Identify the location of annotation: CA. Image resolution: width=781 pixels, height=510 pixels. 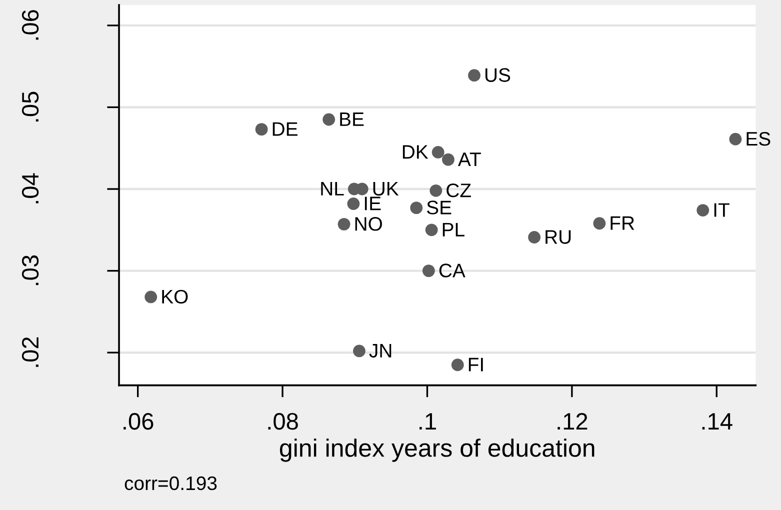
(452, 271).